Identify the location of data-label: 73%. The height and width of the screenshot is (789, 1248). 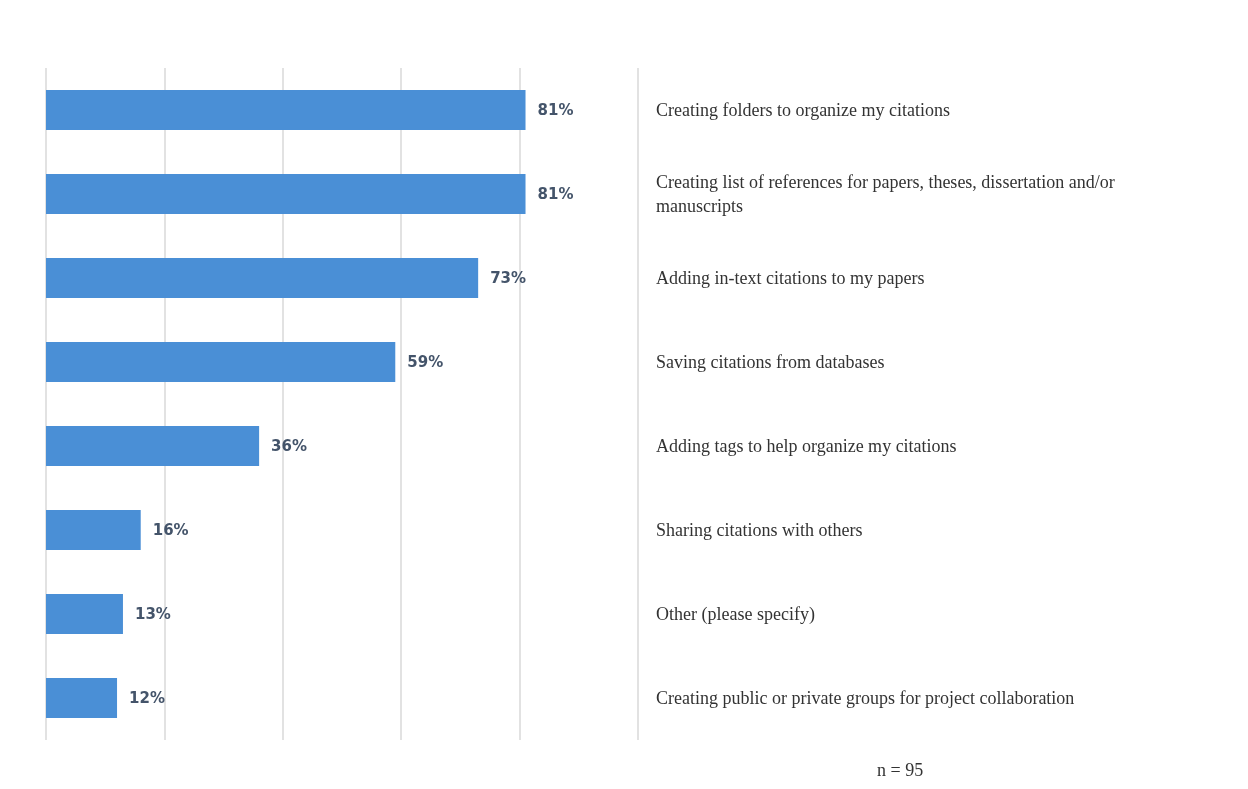
(508, 278).